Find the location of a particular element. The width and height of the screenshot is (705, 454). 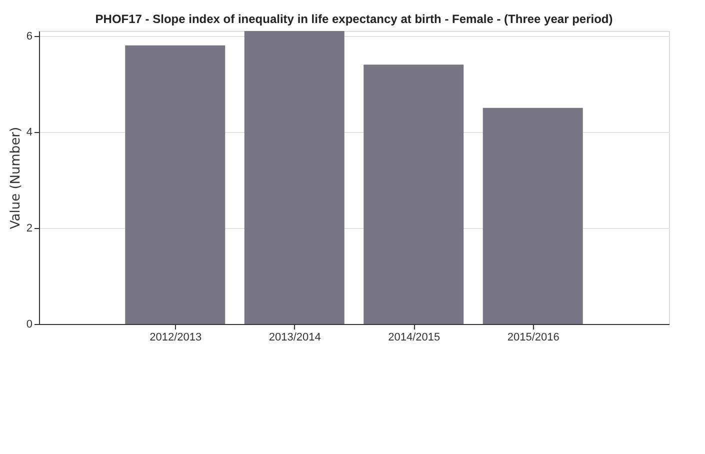

y-tick-label: 2 is located at coordinates (29, 228).